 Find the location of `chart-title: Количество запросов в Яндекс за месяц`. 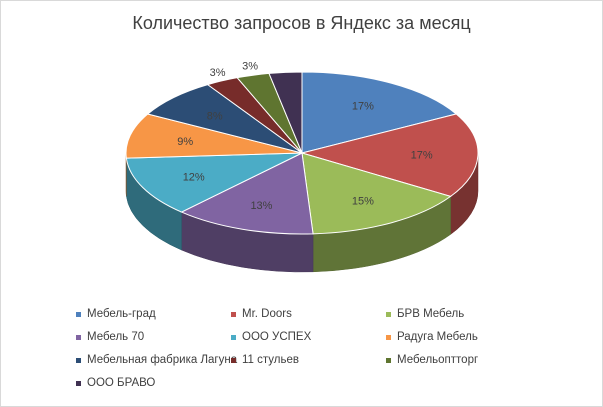

chart-title: Количество запросов в Яндекс за месяц is located at coordinates (301, 23).